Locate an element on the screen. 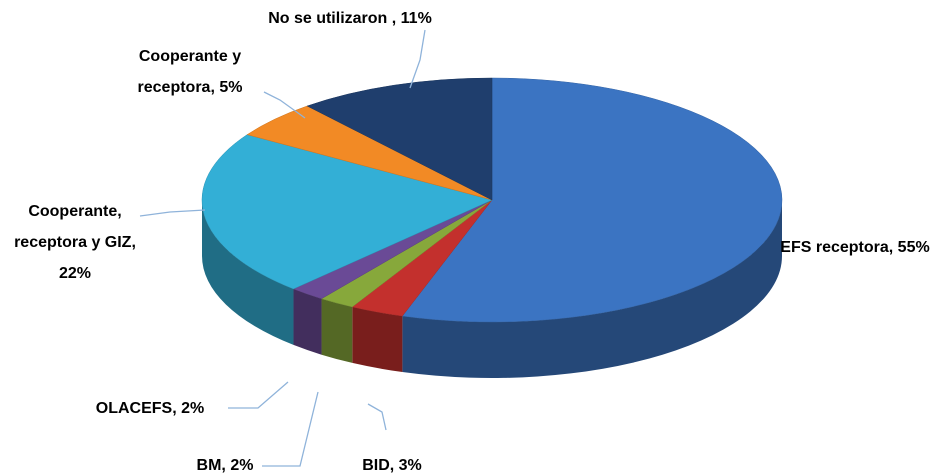 This screenshot has height=476, width=940. data-label: OLACEFS, 2% is located at coordinates (150, 408).